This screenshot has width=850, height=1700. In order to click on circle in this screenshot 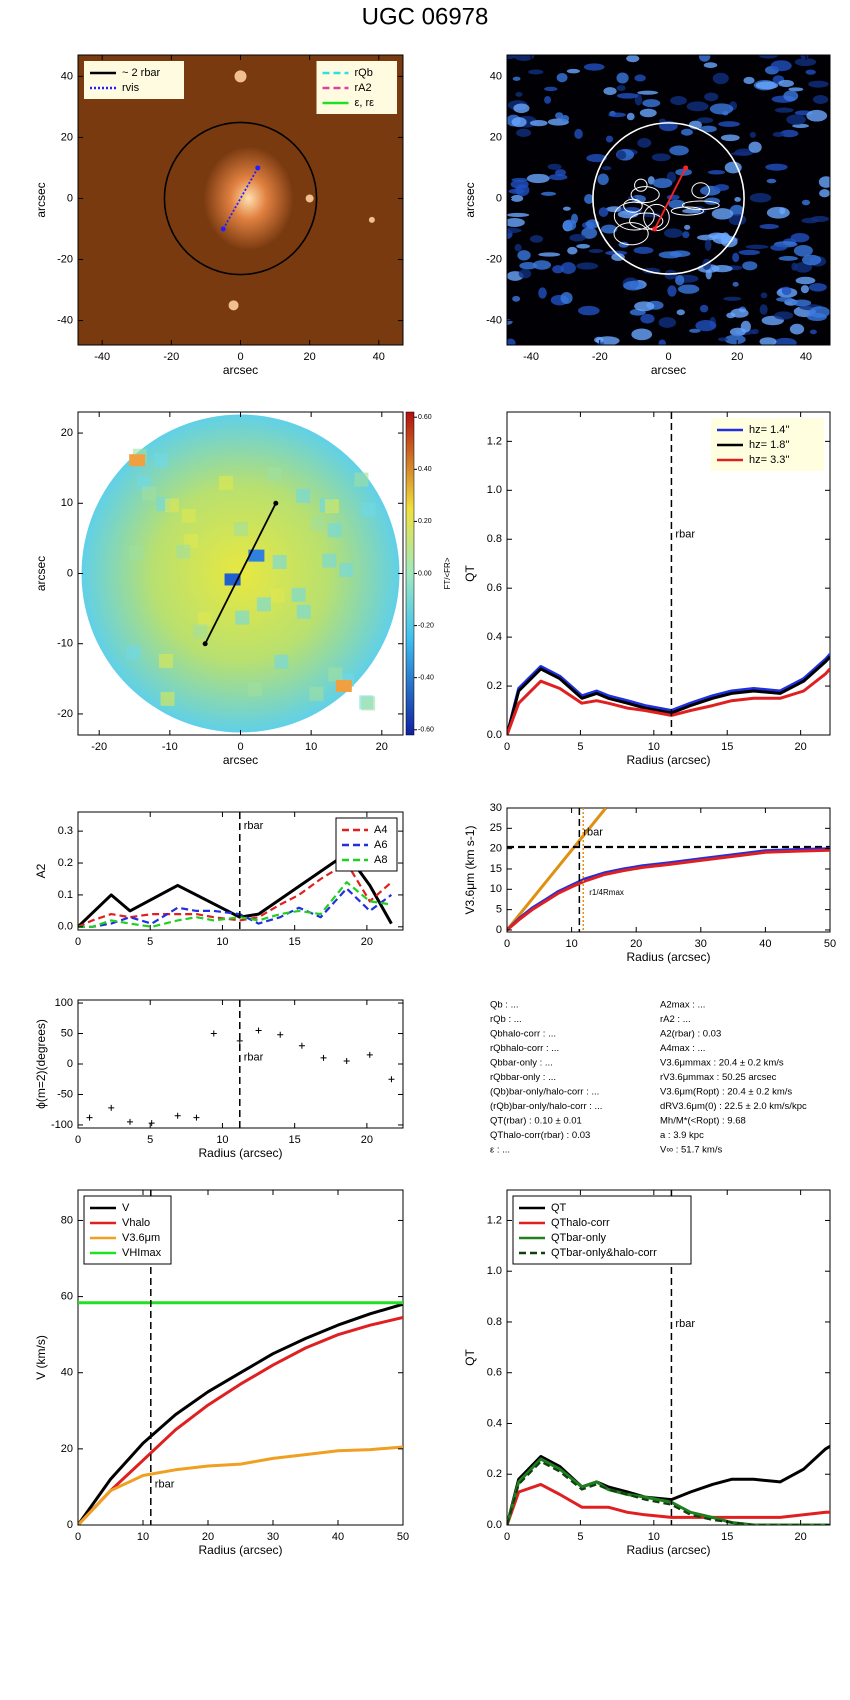, I will do `click(240, 198)`.